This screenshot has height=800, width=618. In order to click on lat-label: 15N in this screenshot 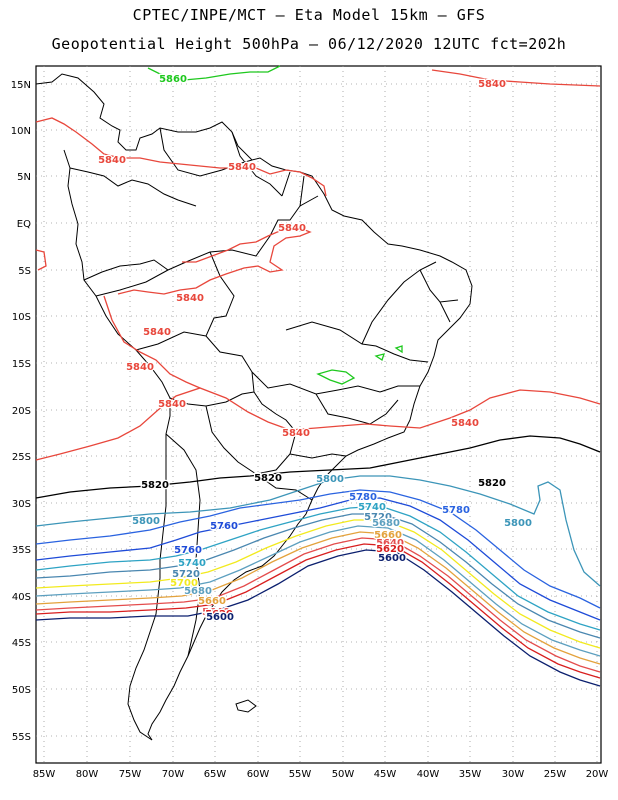, I will do `click(21, 85)`.